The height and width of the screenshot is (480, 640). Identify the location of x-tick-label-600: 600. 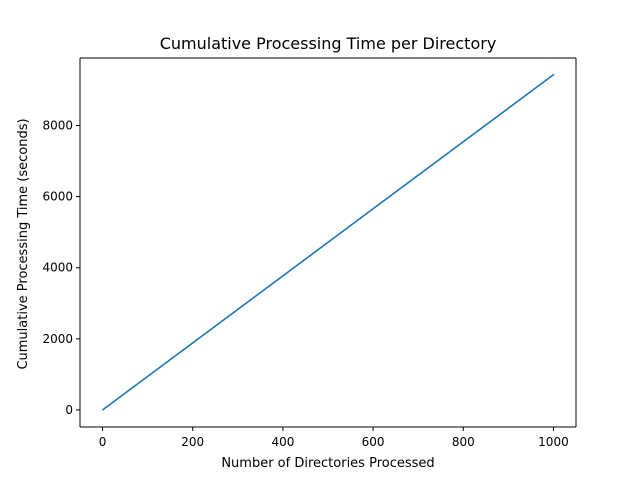
(373, 442).